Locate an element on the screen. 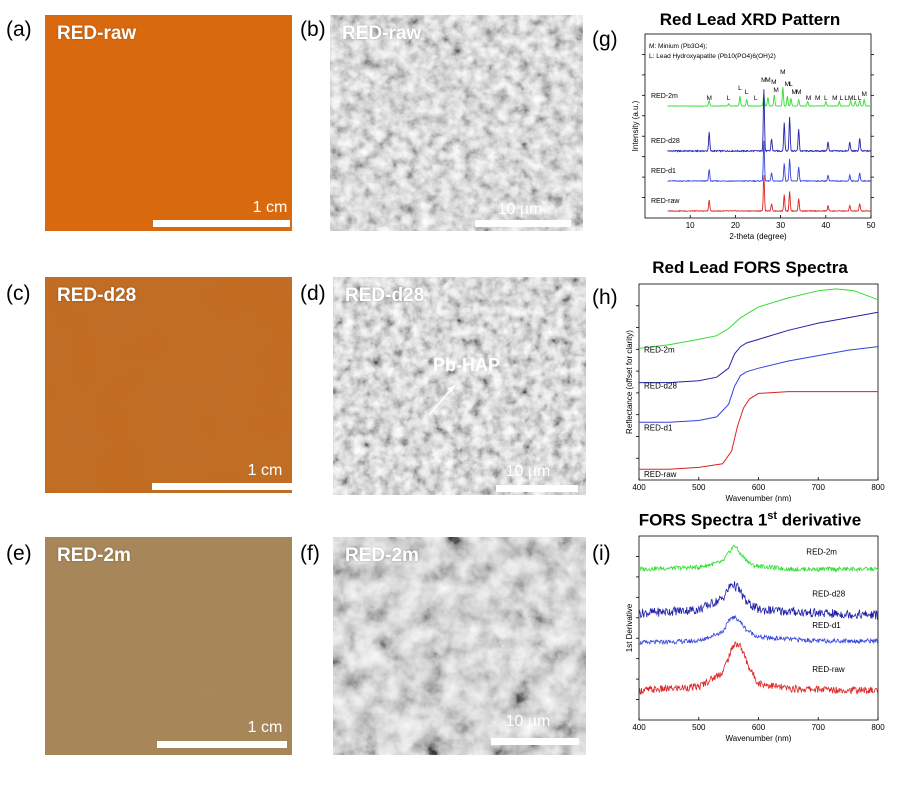 This screenshot has width=900, height=790. panel-letter-f: (f) is located at coordinates (310, 553).